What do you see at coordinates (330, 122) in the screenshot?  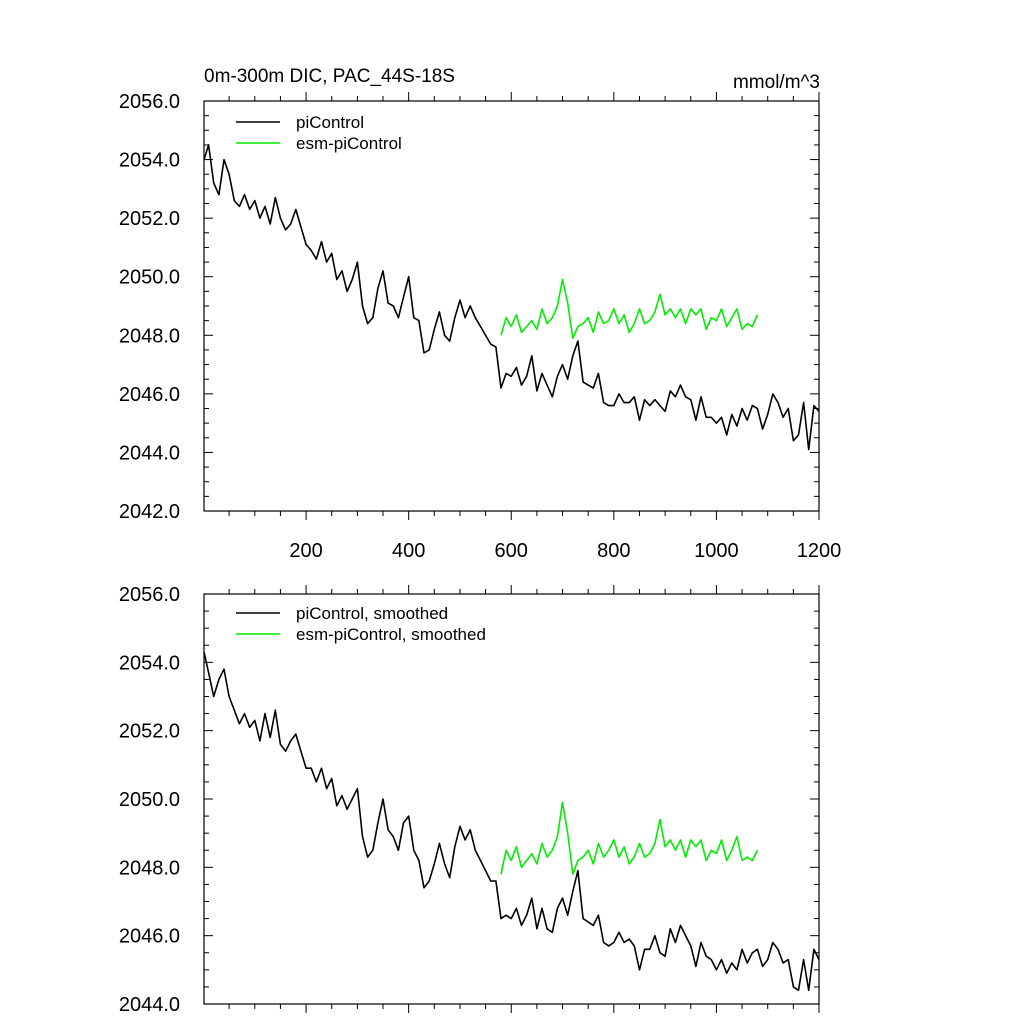 I see `legend-label-picontrol: piControl` at bounding box center [330, 122].